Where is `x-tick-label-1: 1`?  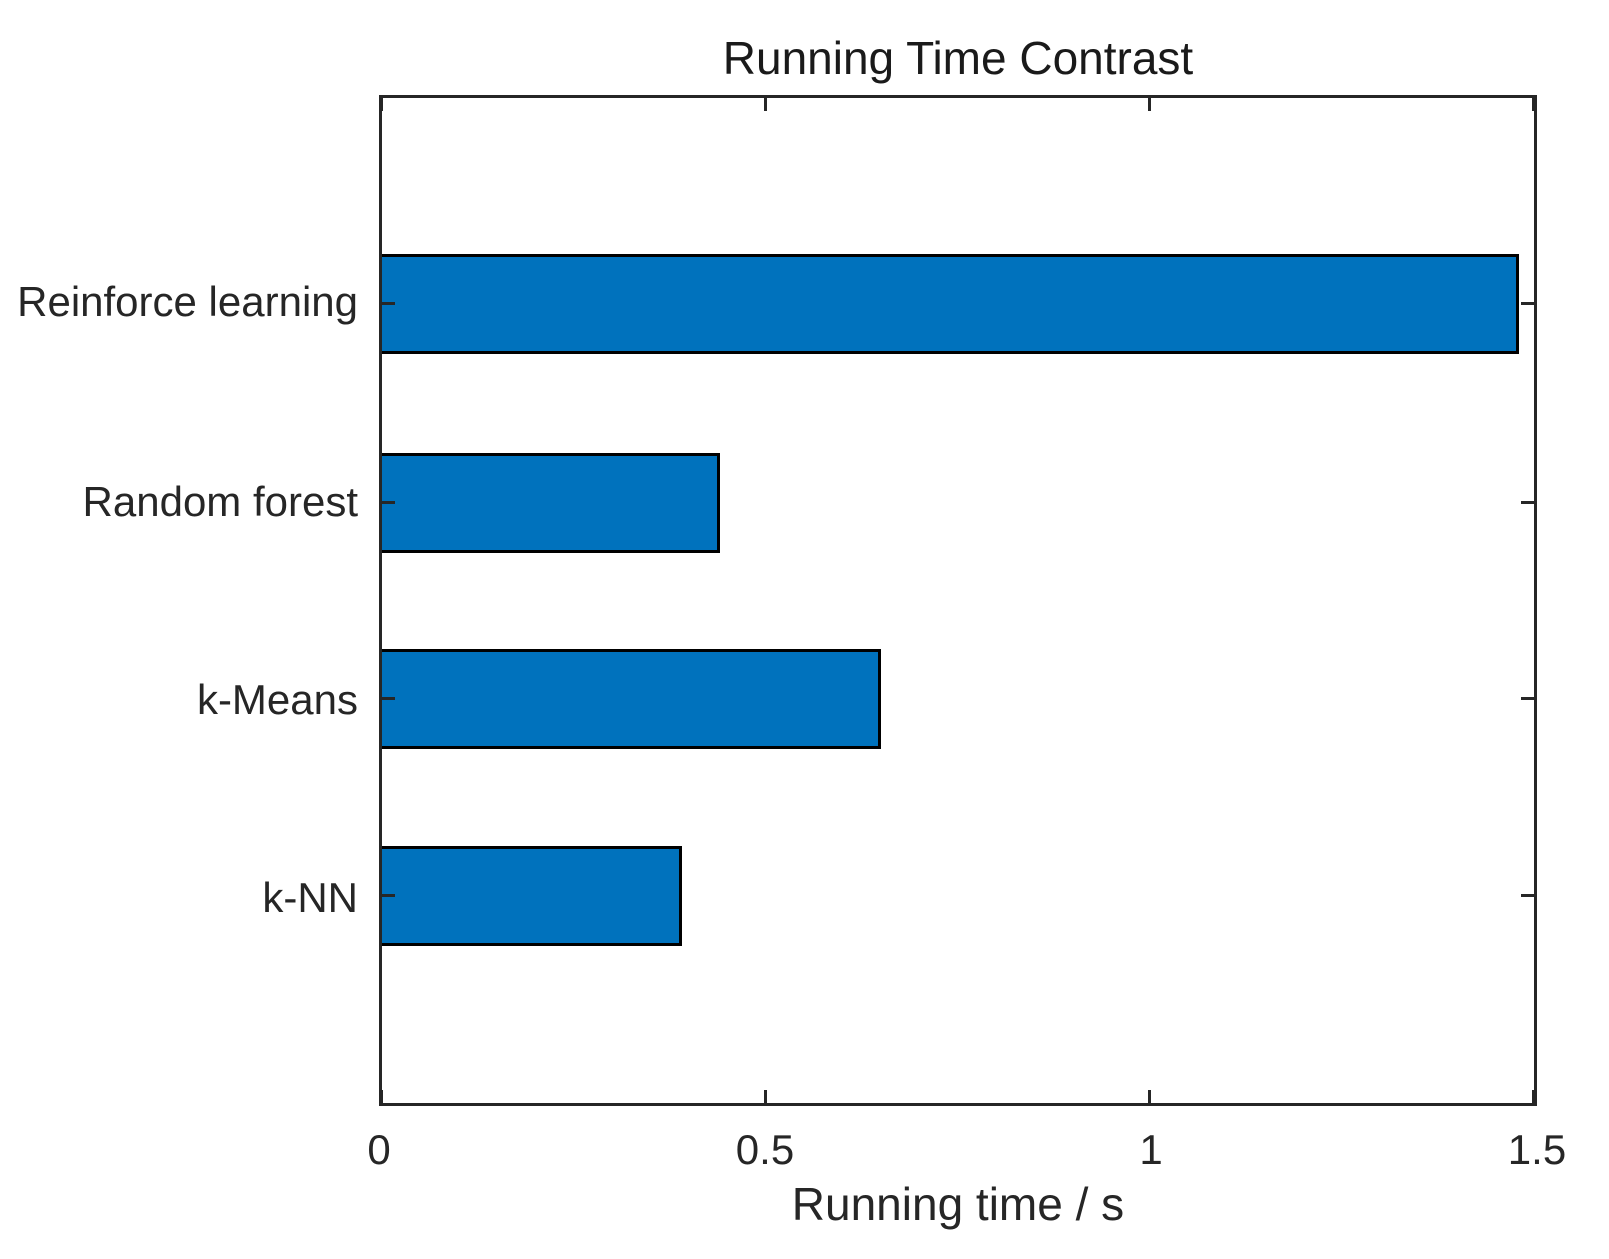 x-tick-label-1: 1 is located at coordinates (1151, 1149).